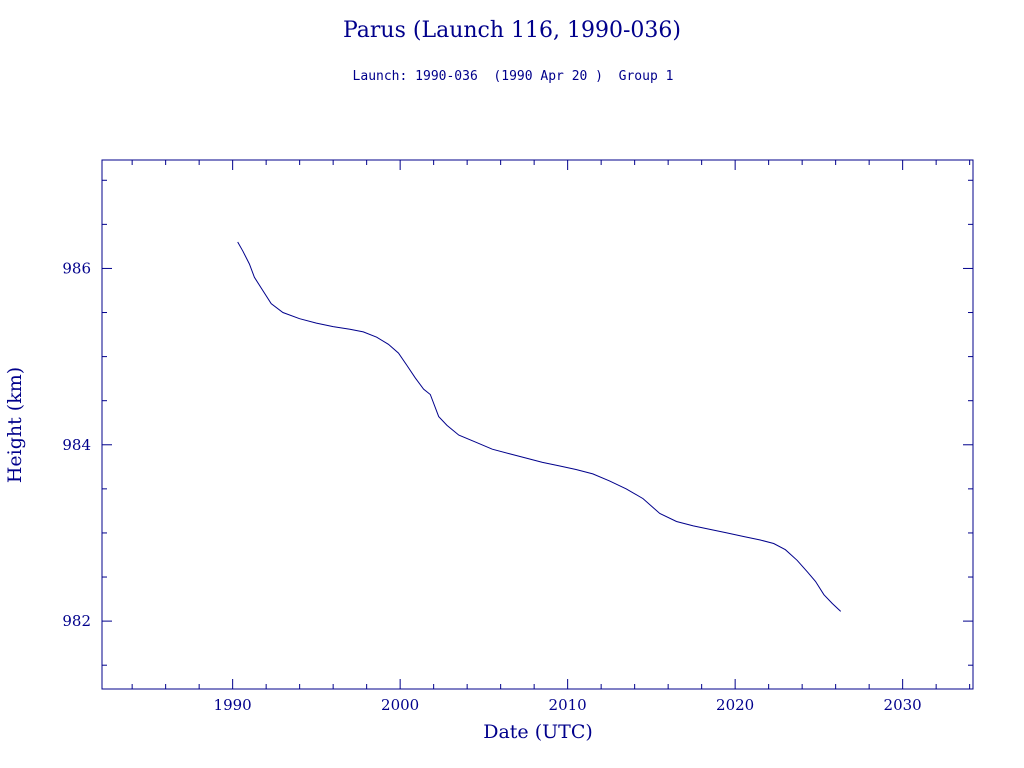 The image size is (1024, 768). I want to click on x-tick-label: 2010, so click(568, 705).